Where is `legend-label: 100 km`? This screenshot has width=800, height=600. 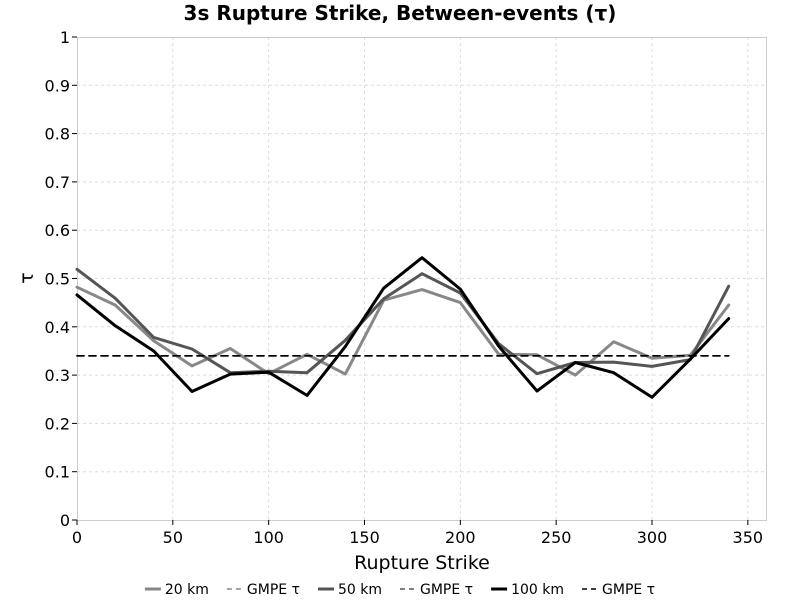 legend-label: 100 km is located at coordinates (537, 590).